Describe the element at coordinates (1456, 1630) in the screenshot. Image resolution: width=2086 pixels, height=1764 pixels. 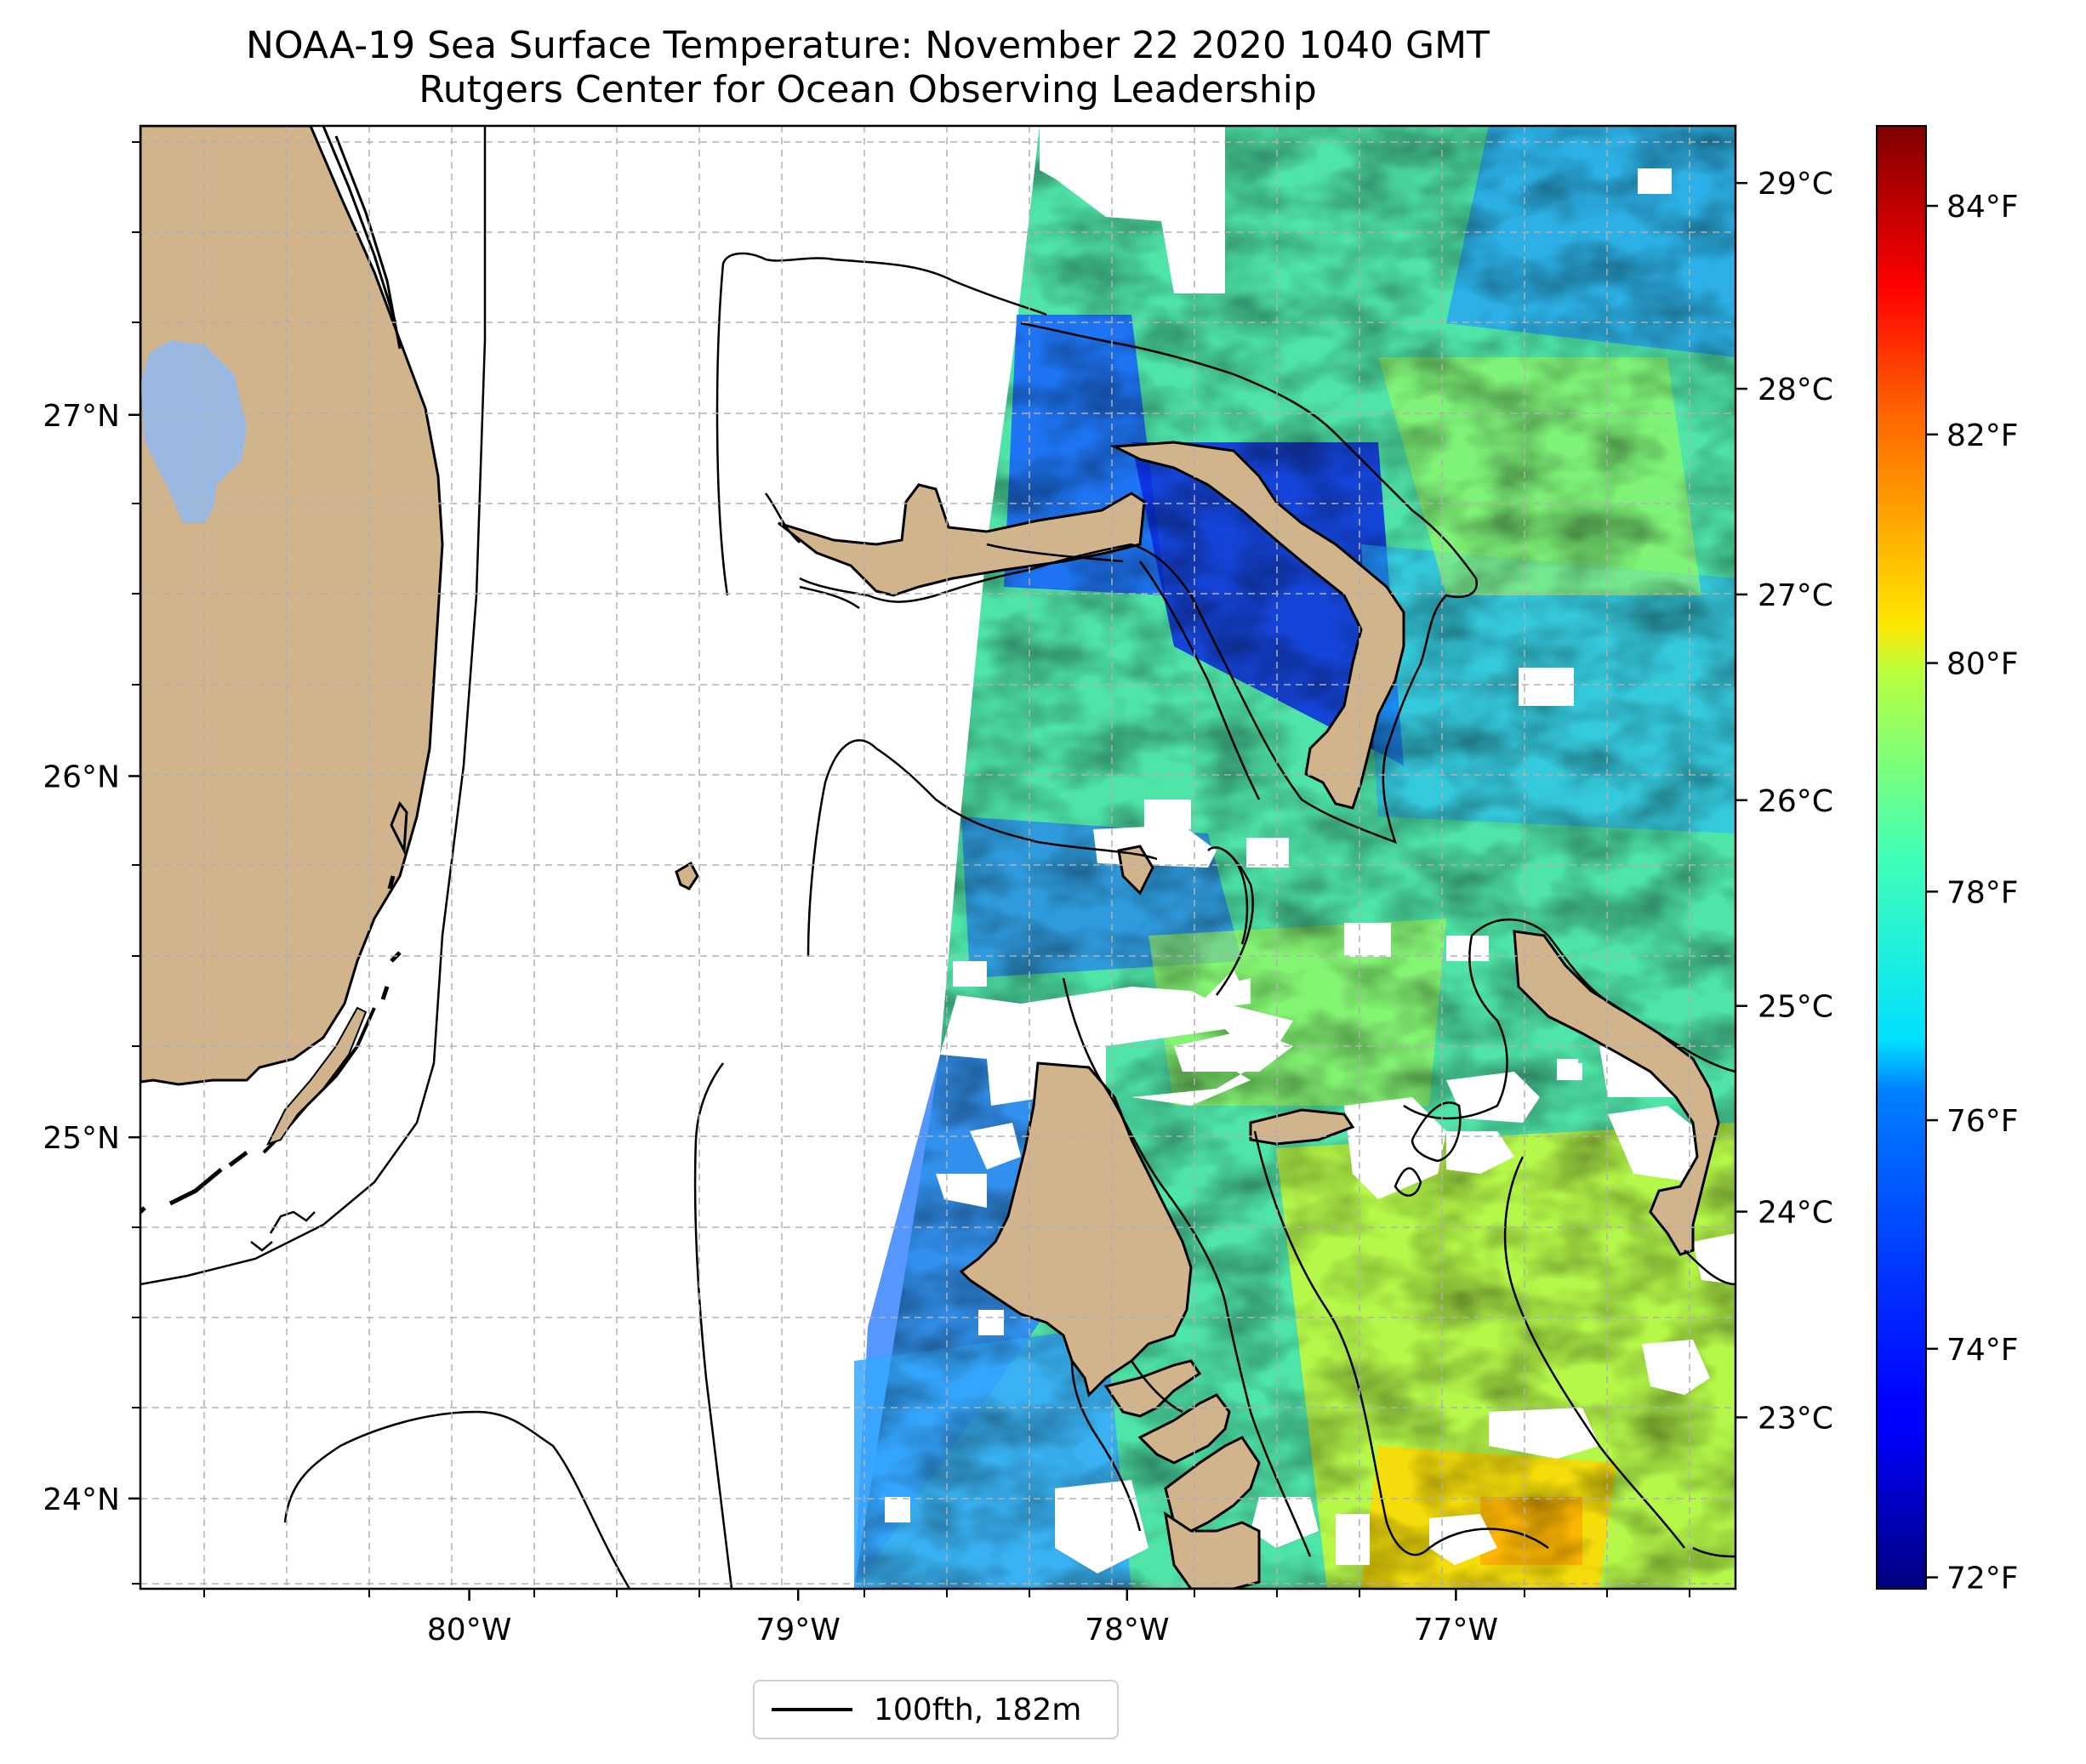
I see `lon-tick-label-3: 77°W` at that location.